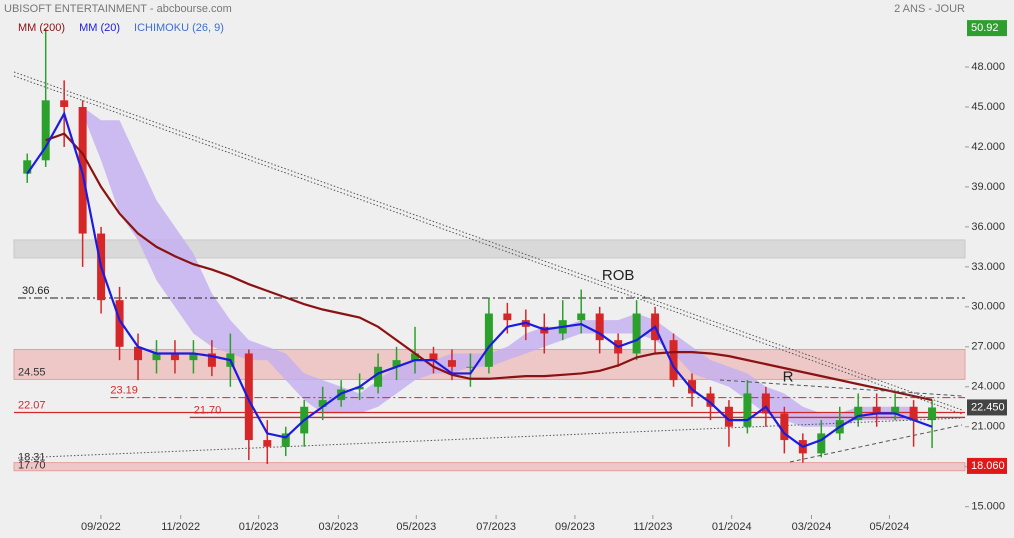  What do you see at coordinates (259, 527) in the screenshot?
I see `x-tick-label: 01/2023` at bounding box center [259, 527].